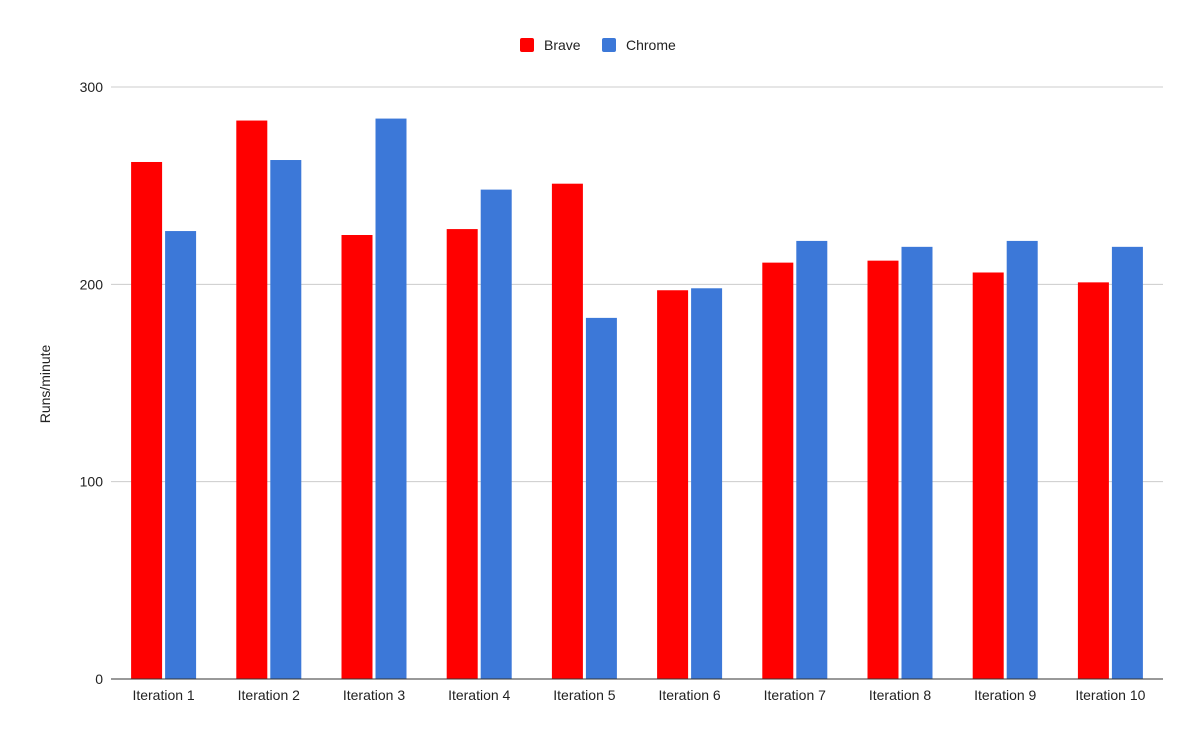 Image resolution: width=1200 pixels, height=746 pixels. I want to click on x-tick-label: Iteration 8, so click(900, 695).